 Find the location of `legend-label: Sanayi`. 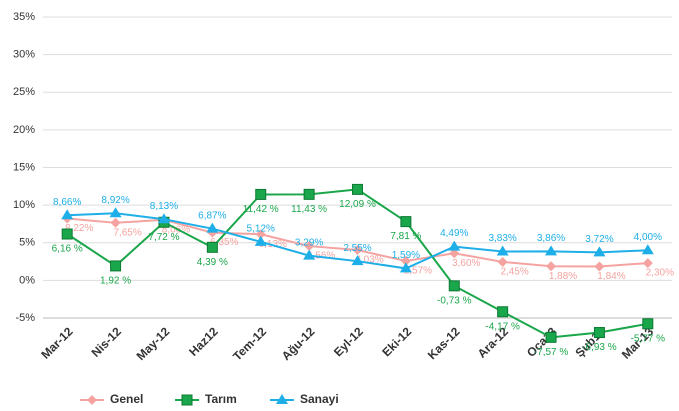

legend-label: Sanayi is located at coordinates (319, 399).